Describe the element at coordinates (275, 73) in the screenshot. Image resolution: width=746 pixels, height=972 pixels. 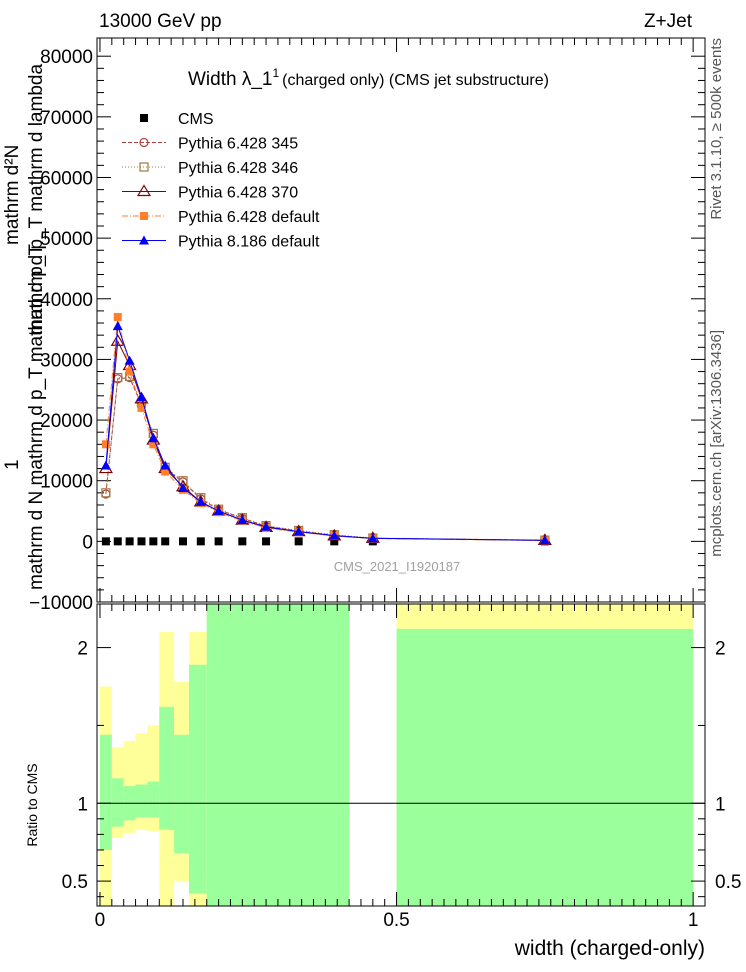
I see `chart-title-superscript: 1` at that location.